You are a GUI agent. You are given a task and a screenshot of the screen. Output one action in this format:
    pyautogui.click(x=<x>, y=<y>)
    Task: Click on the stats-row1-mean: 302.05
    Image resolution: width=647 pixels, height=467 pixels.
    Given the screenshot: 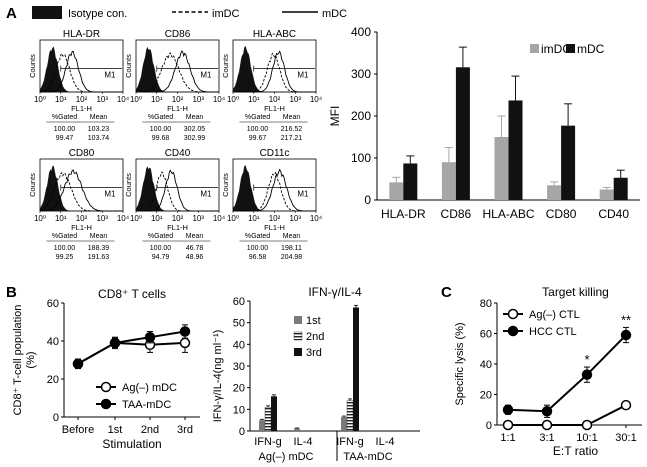 What is the action you would take?
    pyautogui.click(x=195, y=129)
    